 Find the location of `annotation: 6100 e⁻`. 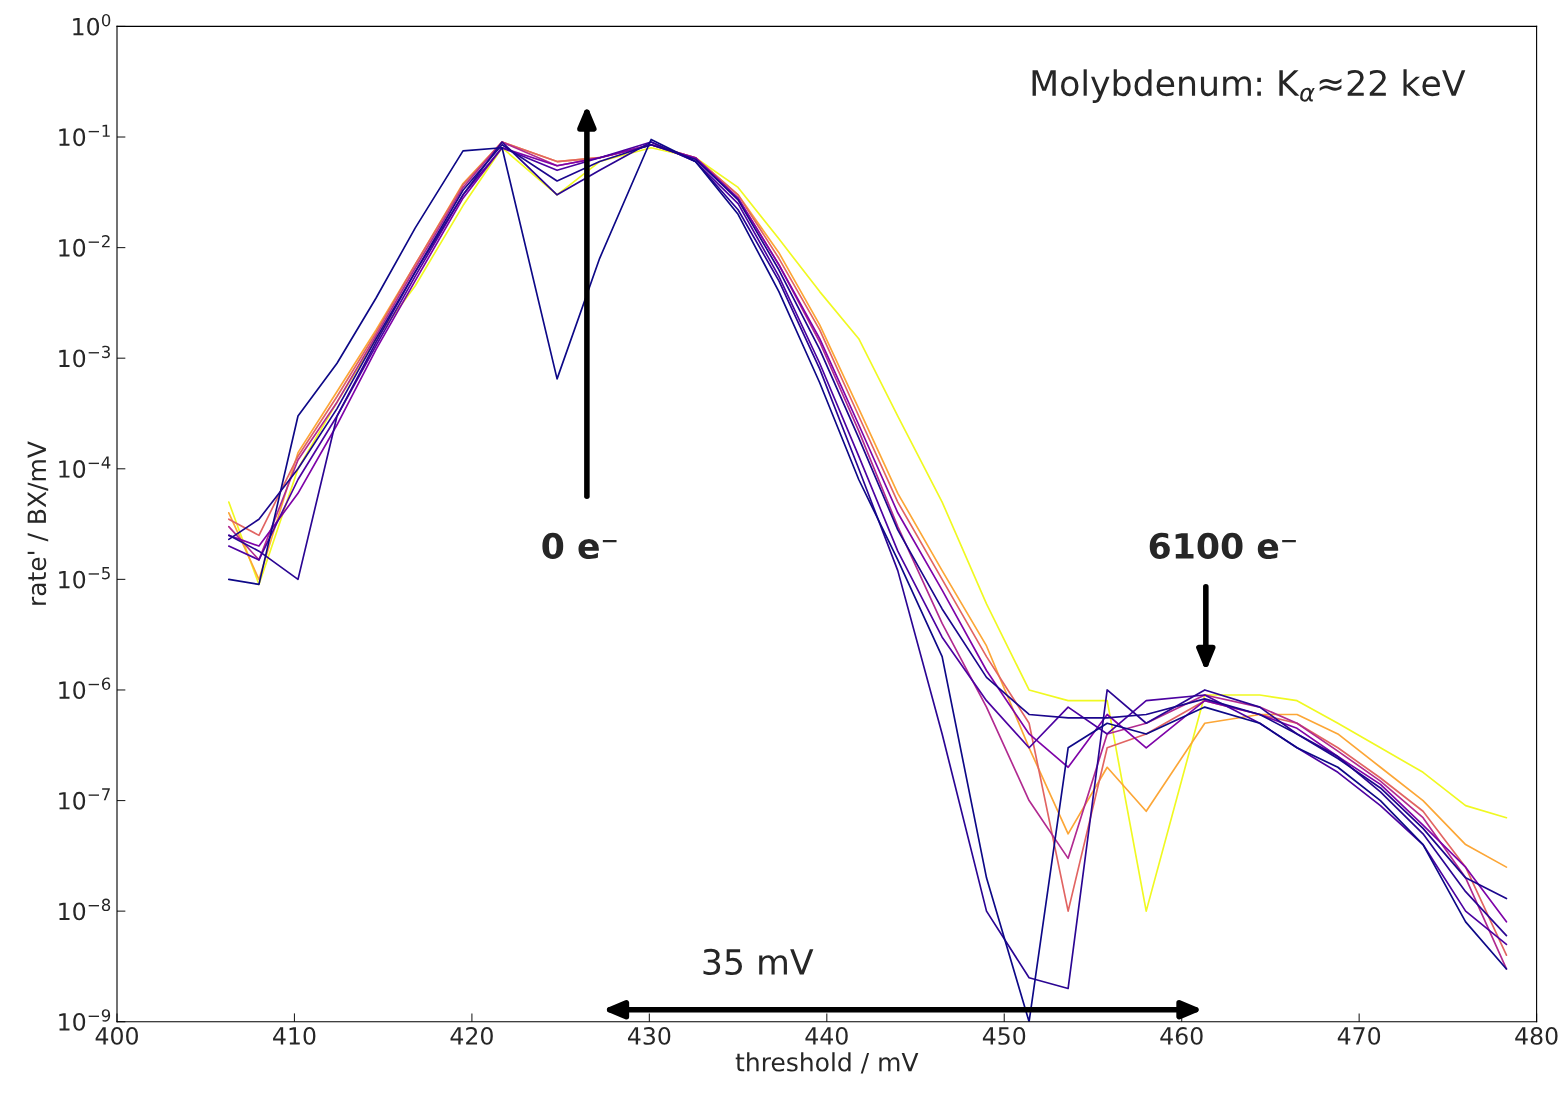

annotation: 6100 e⁻ is located at coordinates (1222, 546).